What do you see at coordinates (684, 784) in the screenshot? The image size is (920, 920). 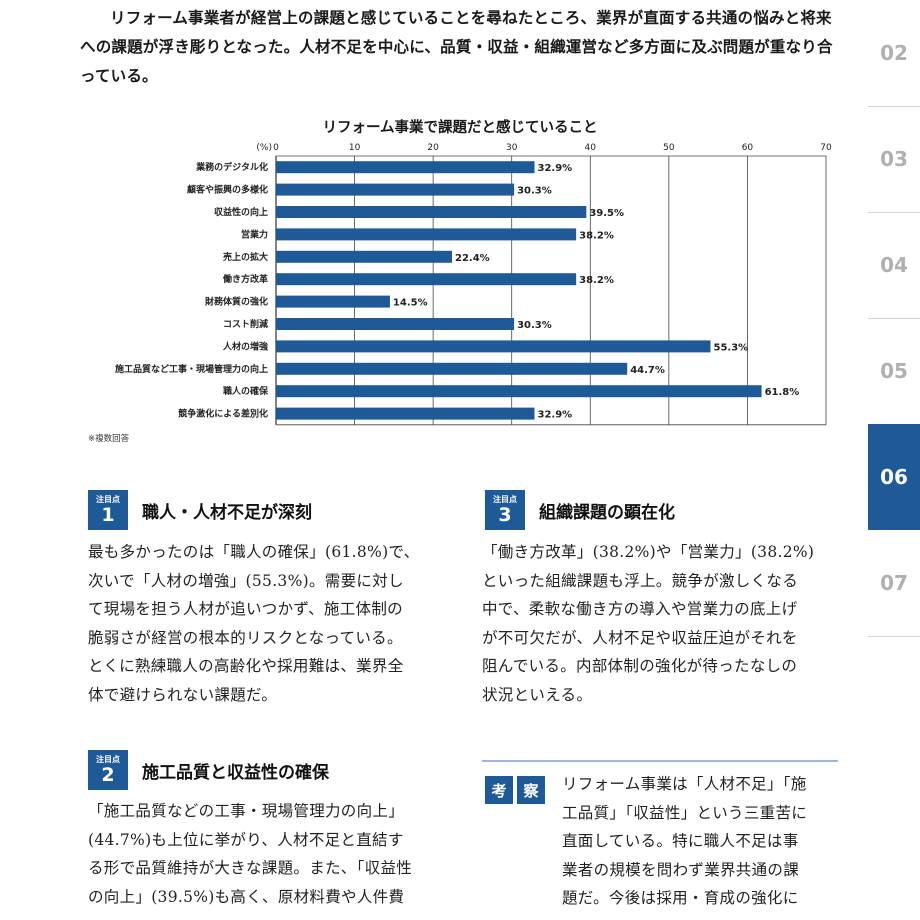 I see `kousatsu-text-line: リフォーム事業は「人材不足」「施` at bounding box center [684, 784].